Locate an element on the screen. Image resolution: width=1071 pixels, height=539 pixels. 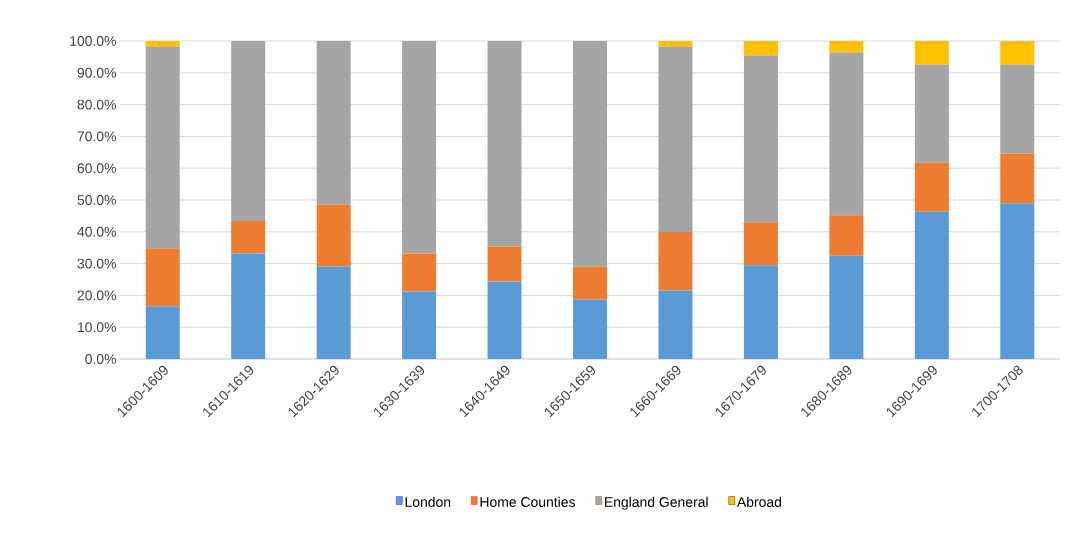
y-tick-label: 30.0% is located at coordinates (96, 263).